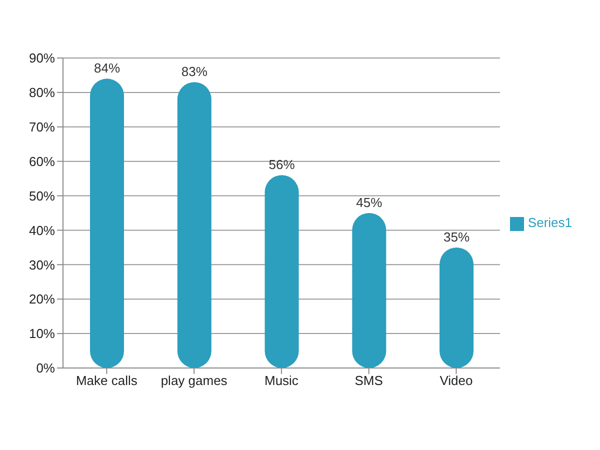 The image size is (600, 450). I want to click on x-tick-label: Make calls, so click(107, 380).